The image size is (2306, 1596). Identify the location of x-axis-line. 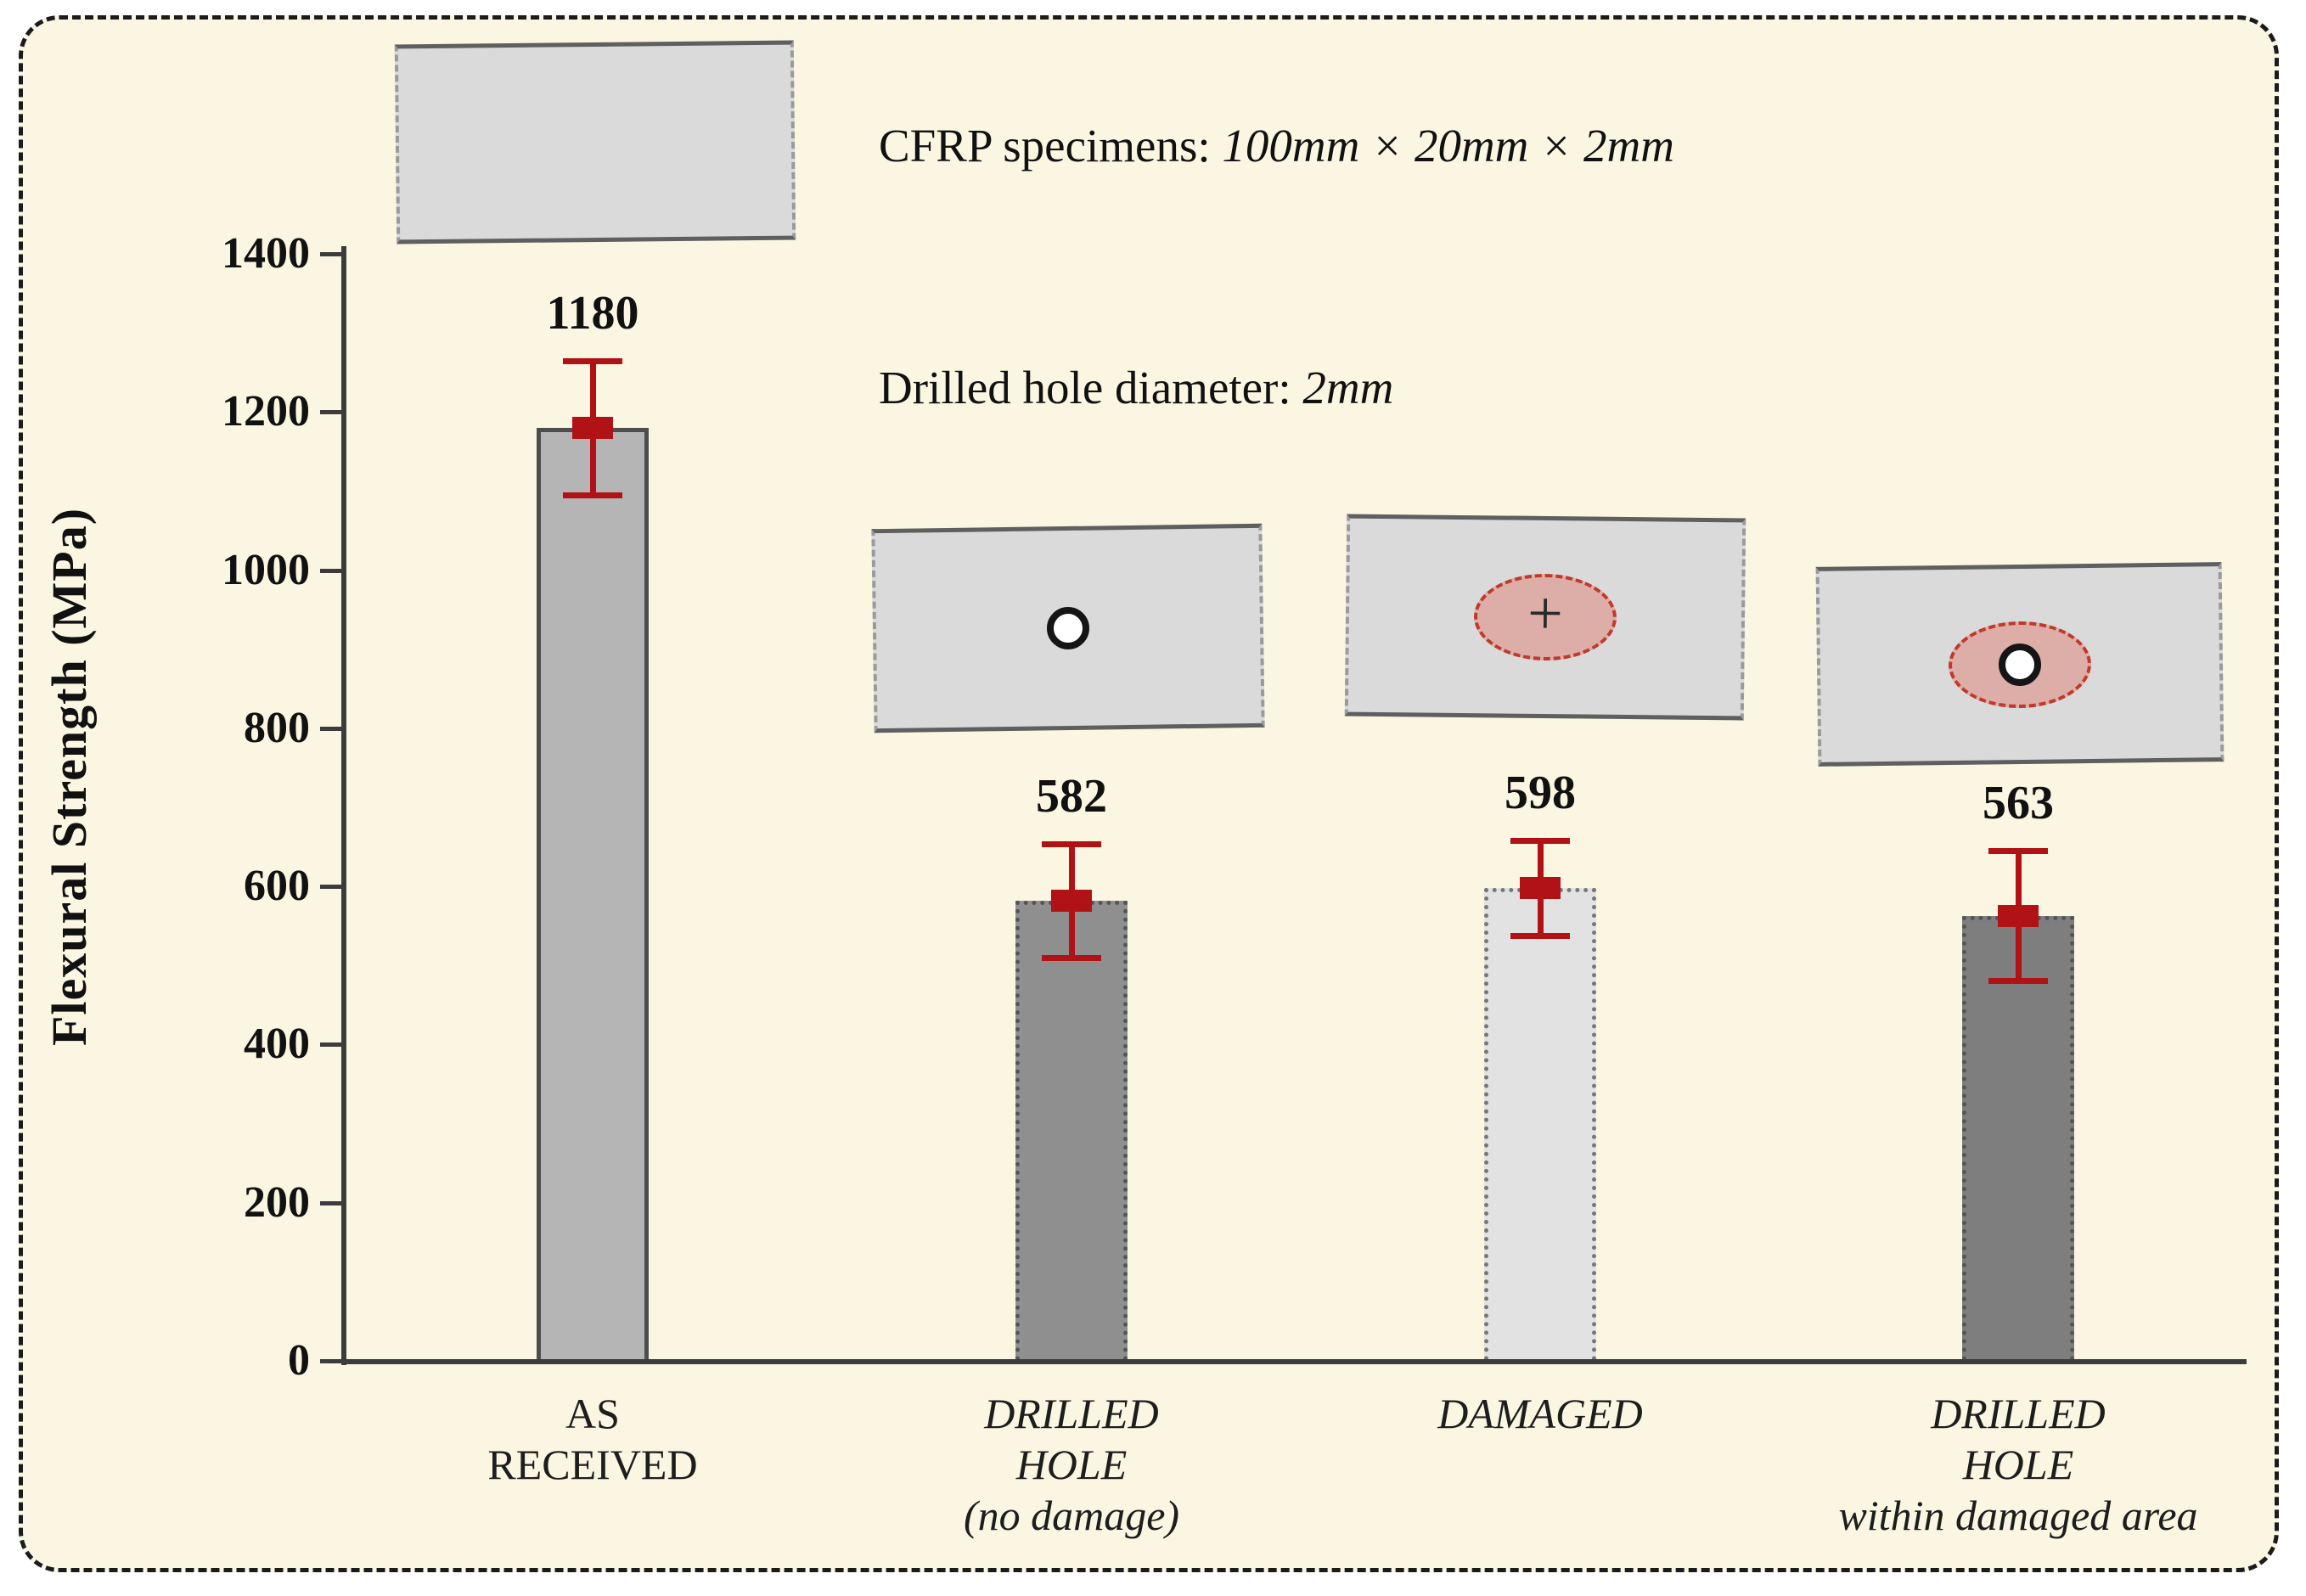
(1294, 1361).